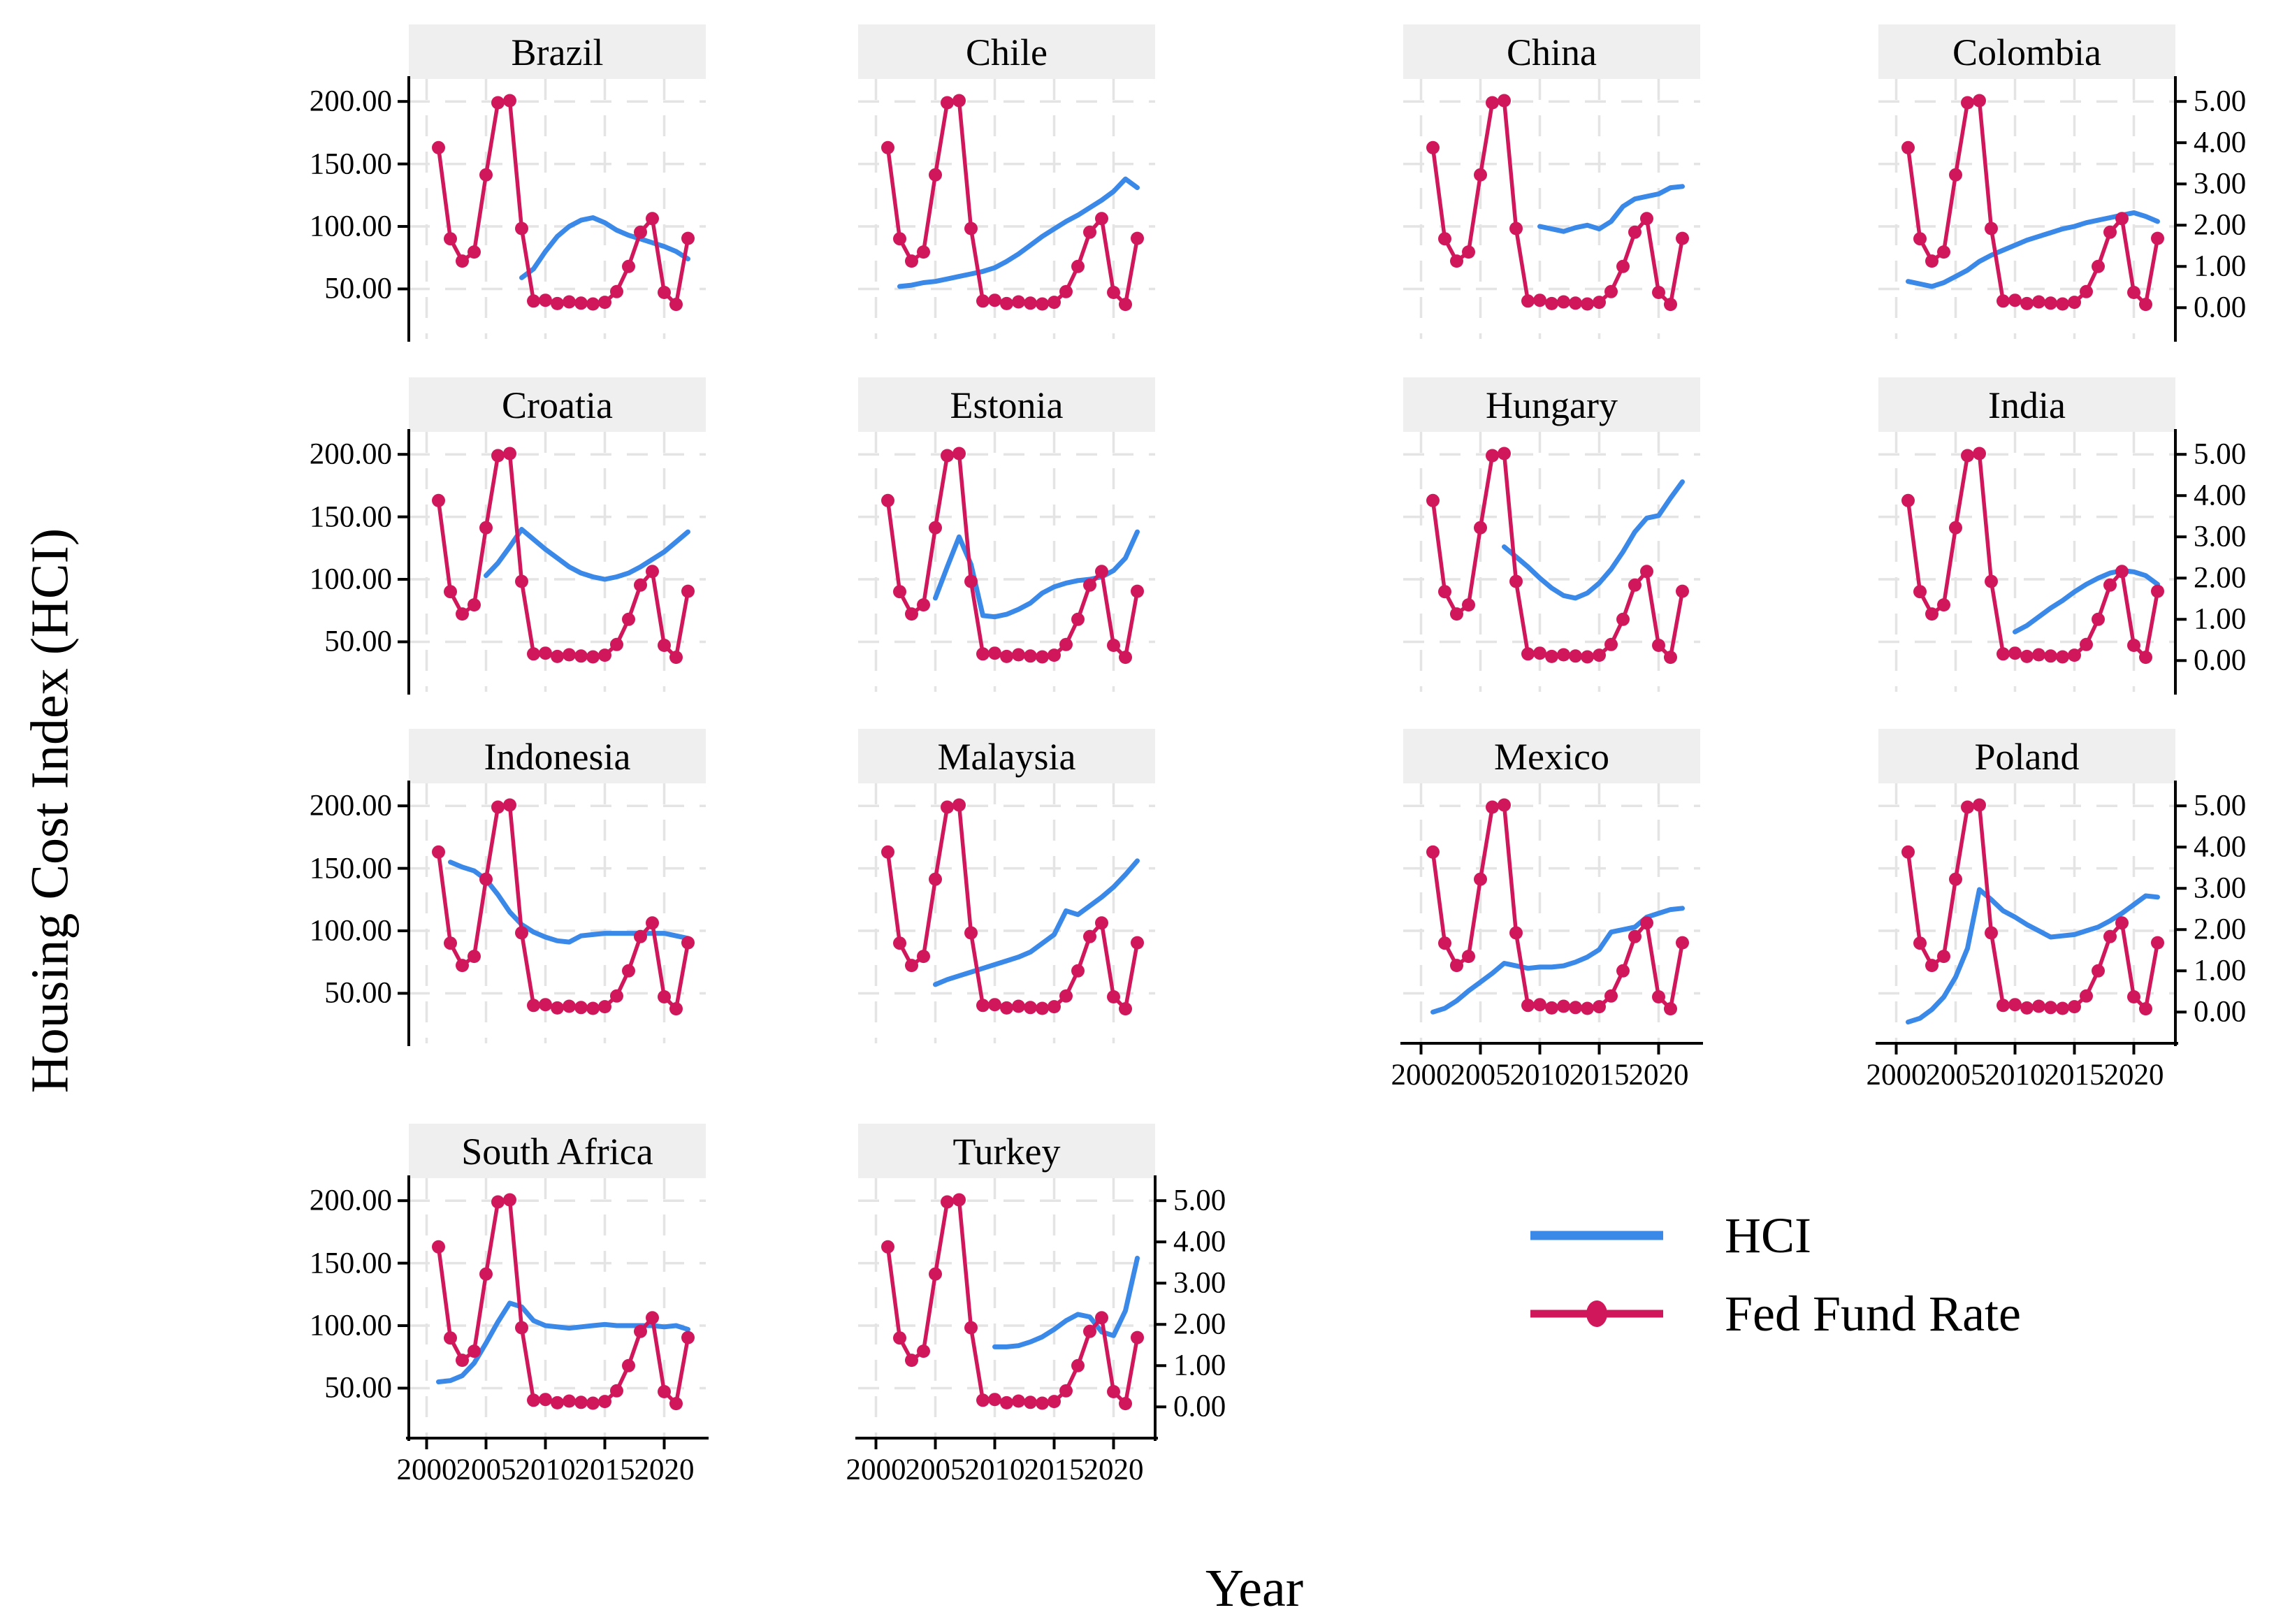 The width and height of the screenshot is (2290, 1624). Describe the element at coordinates (2026, 405) in the screenshot. I see `panel-title-india: India` at that location.